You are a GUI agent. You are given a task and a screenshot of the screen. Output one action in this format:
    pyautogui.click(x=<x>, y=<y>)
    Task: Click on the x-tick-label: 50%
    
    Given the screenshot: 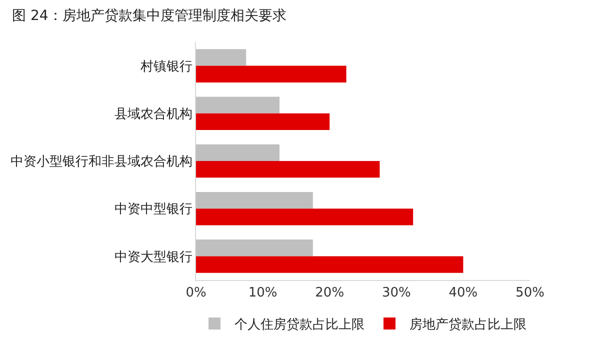 What is the action you would take?
    pyautogui.click(x=530, y=293)
    